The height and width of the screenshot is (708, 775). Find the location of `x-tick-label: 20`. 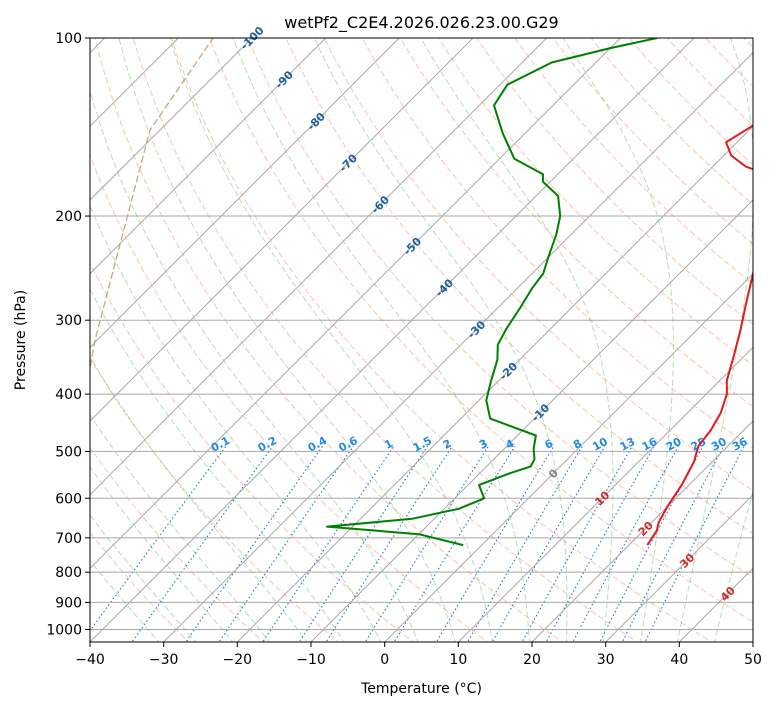

x-tick-label: 20 is located at coordinates (532, 660).